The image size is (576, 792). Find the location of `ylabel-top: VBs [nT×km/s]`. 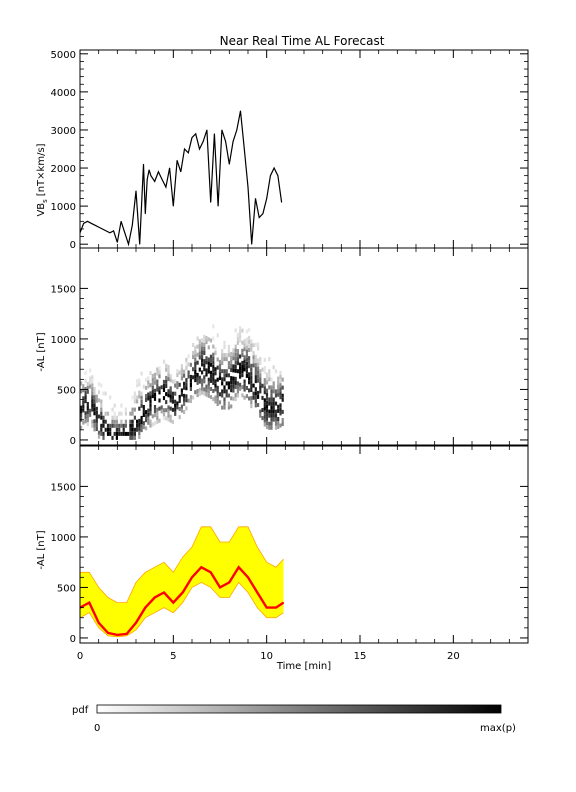

ylabel-top: VBs [nT×km/s] is located at coordinates (42, 179).